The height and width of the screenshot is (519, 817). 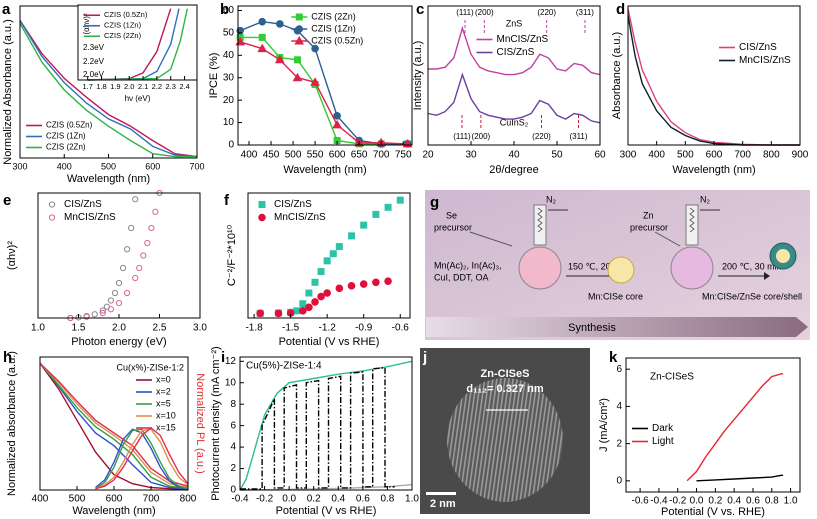 What do you see at coordinates (291, 328) in the screenshot?
I see `x-tick-label: -1.5` at bounding box center [291, 328].